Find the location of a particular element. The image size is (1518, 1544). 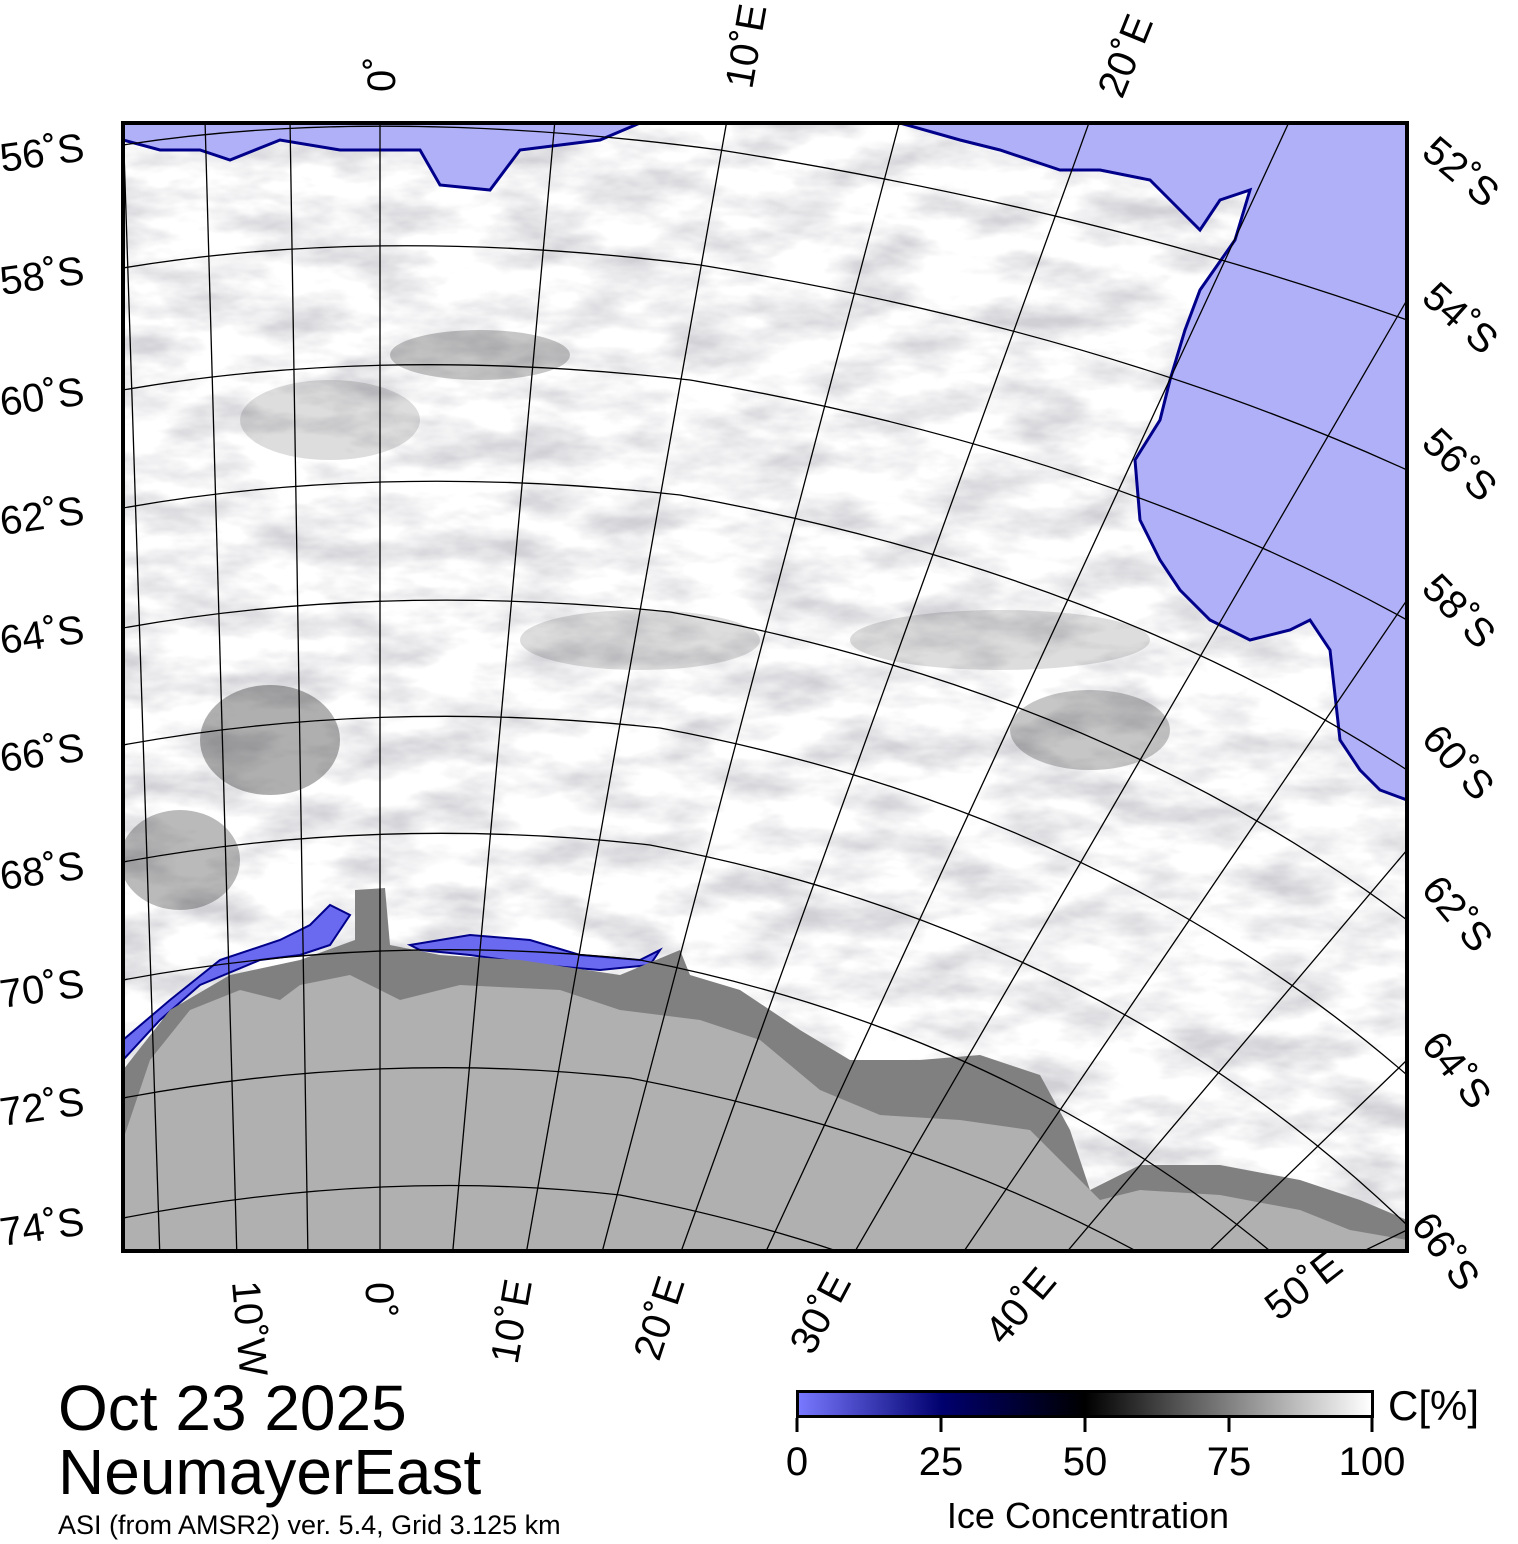

lon-label: 50˚E is located at coordinates (1304, 1285).